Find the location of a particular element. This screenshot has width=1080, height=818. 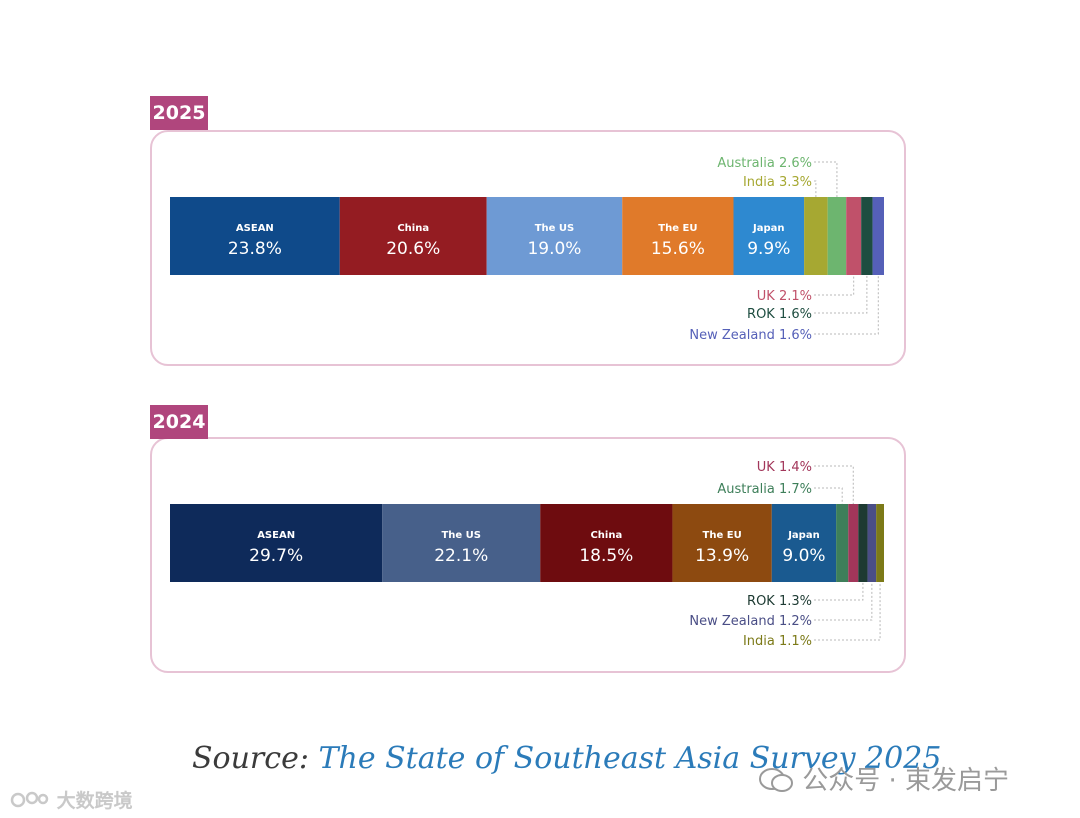

segment-value-asean: 23.8% is located at coordinates (255, 249).